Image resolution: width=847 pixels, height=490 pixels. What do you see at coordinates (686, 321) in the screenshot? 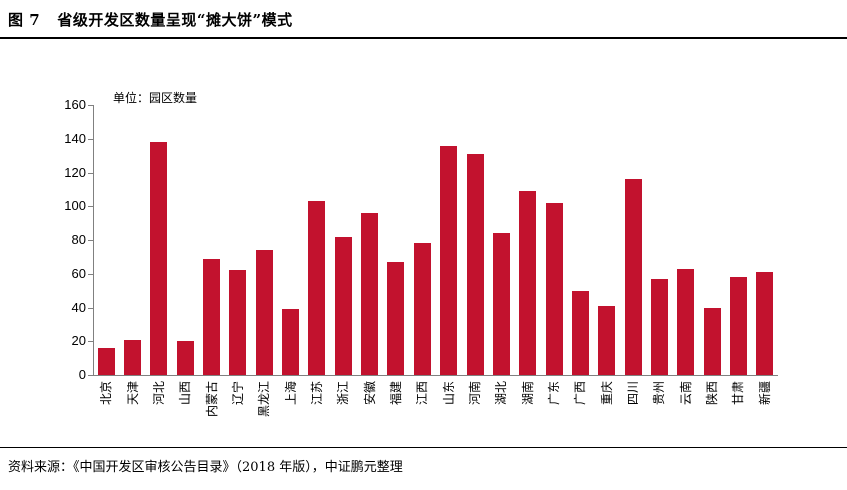
I see `bar-云南` at bounding box center [686, 321].